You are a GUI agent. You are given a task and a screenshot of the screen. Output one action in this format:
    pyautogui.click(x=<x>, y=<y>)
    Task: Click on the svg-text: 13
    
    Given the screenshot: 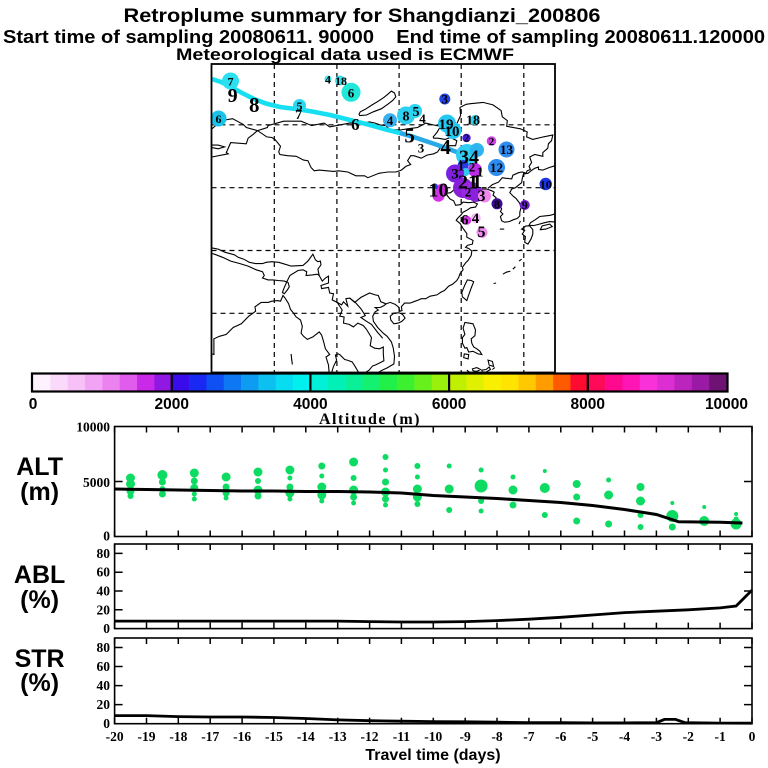 What is the action you would take?
    pyautogui.click(x=507, y=149)
    